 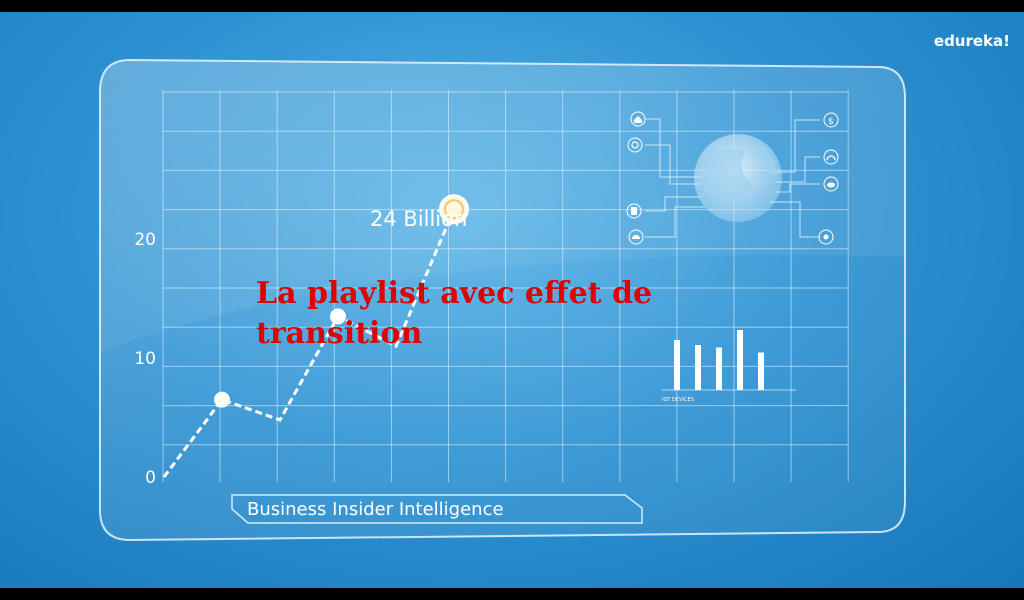 I want to click on iot-bar-chart, so click(x=719, y=360).